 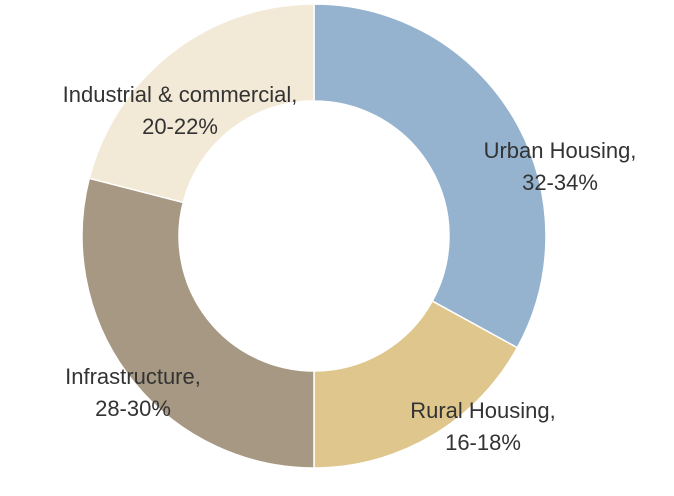 What do you see at coordinates (180, 126) in the screenshot?
I see `value-label: 20-22%` at bounding box center [180, 126].